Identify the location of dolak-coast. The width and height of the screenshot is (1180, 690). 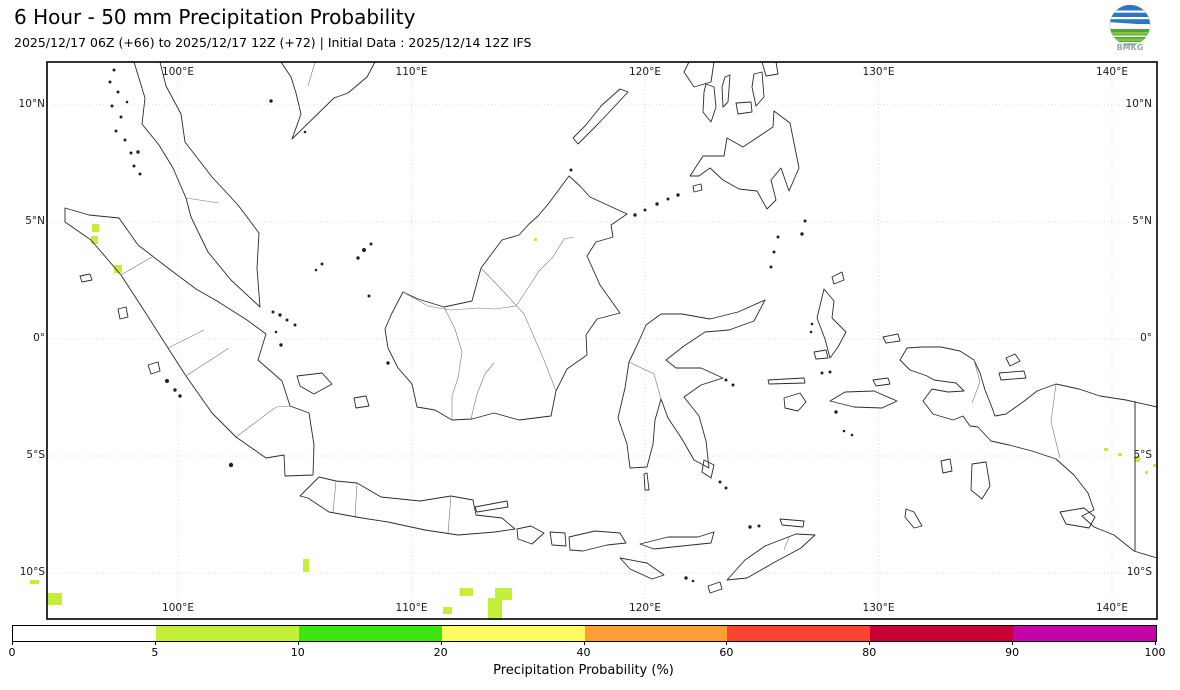
(1077, 518).